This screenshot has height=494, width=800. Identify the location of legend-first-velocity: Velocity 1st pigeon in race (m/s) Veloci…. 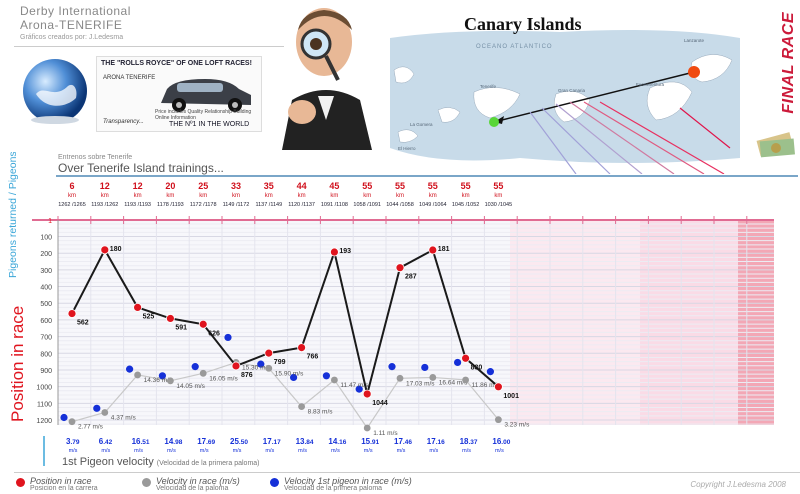
(341, 484).